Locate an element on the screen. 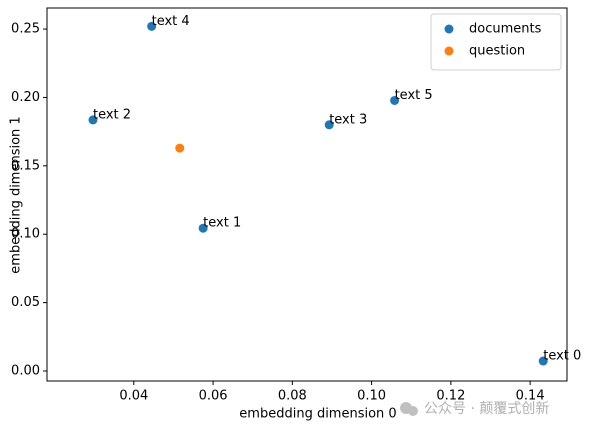 This screenshot has width=594, height=432. point-label: text 3 is located at coordinates (348, 119).